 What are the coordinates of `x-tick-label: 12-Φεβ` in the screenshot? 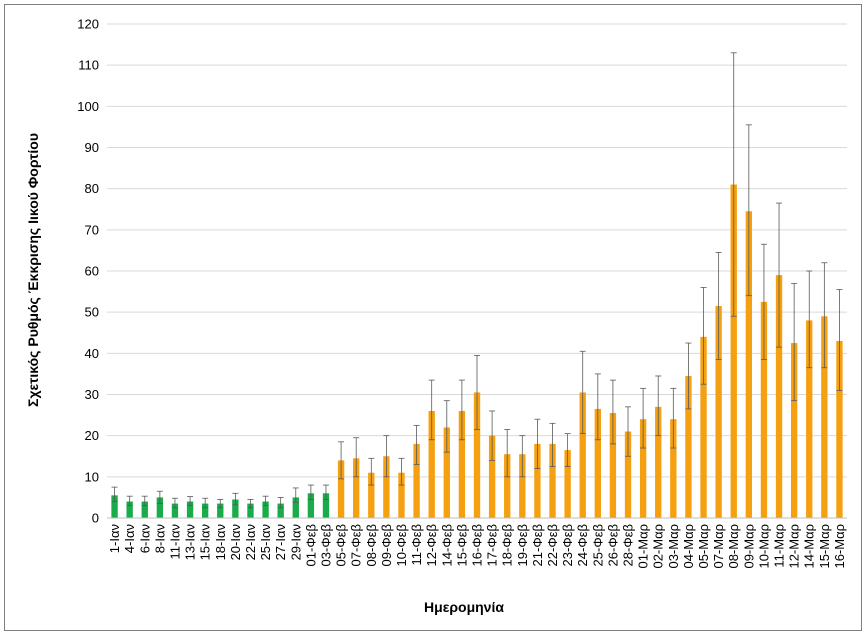 It's located at (431, 545).